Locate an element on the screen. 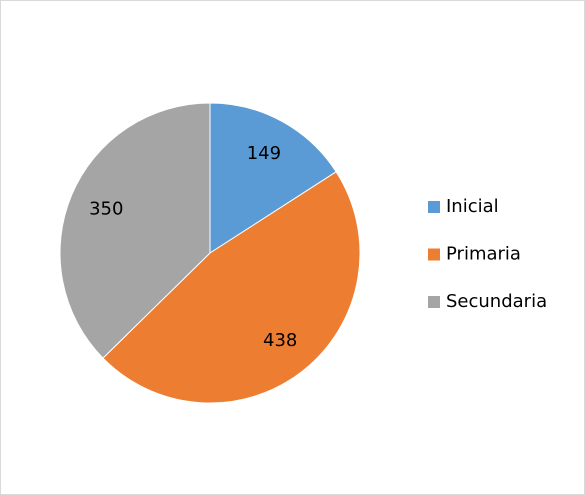  data-label: 149 is located at coordinates (264, 153).